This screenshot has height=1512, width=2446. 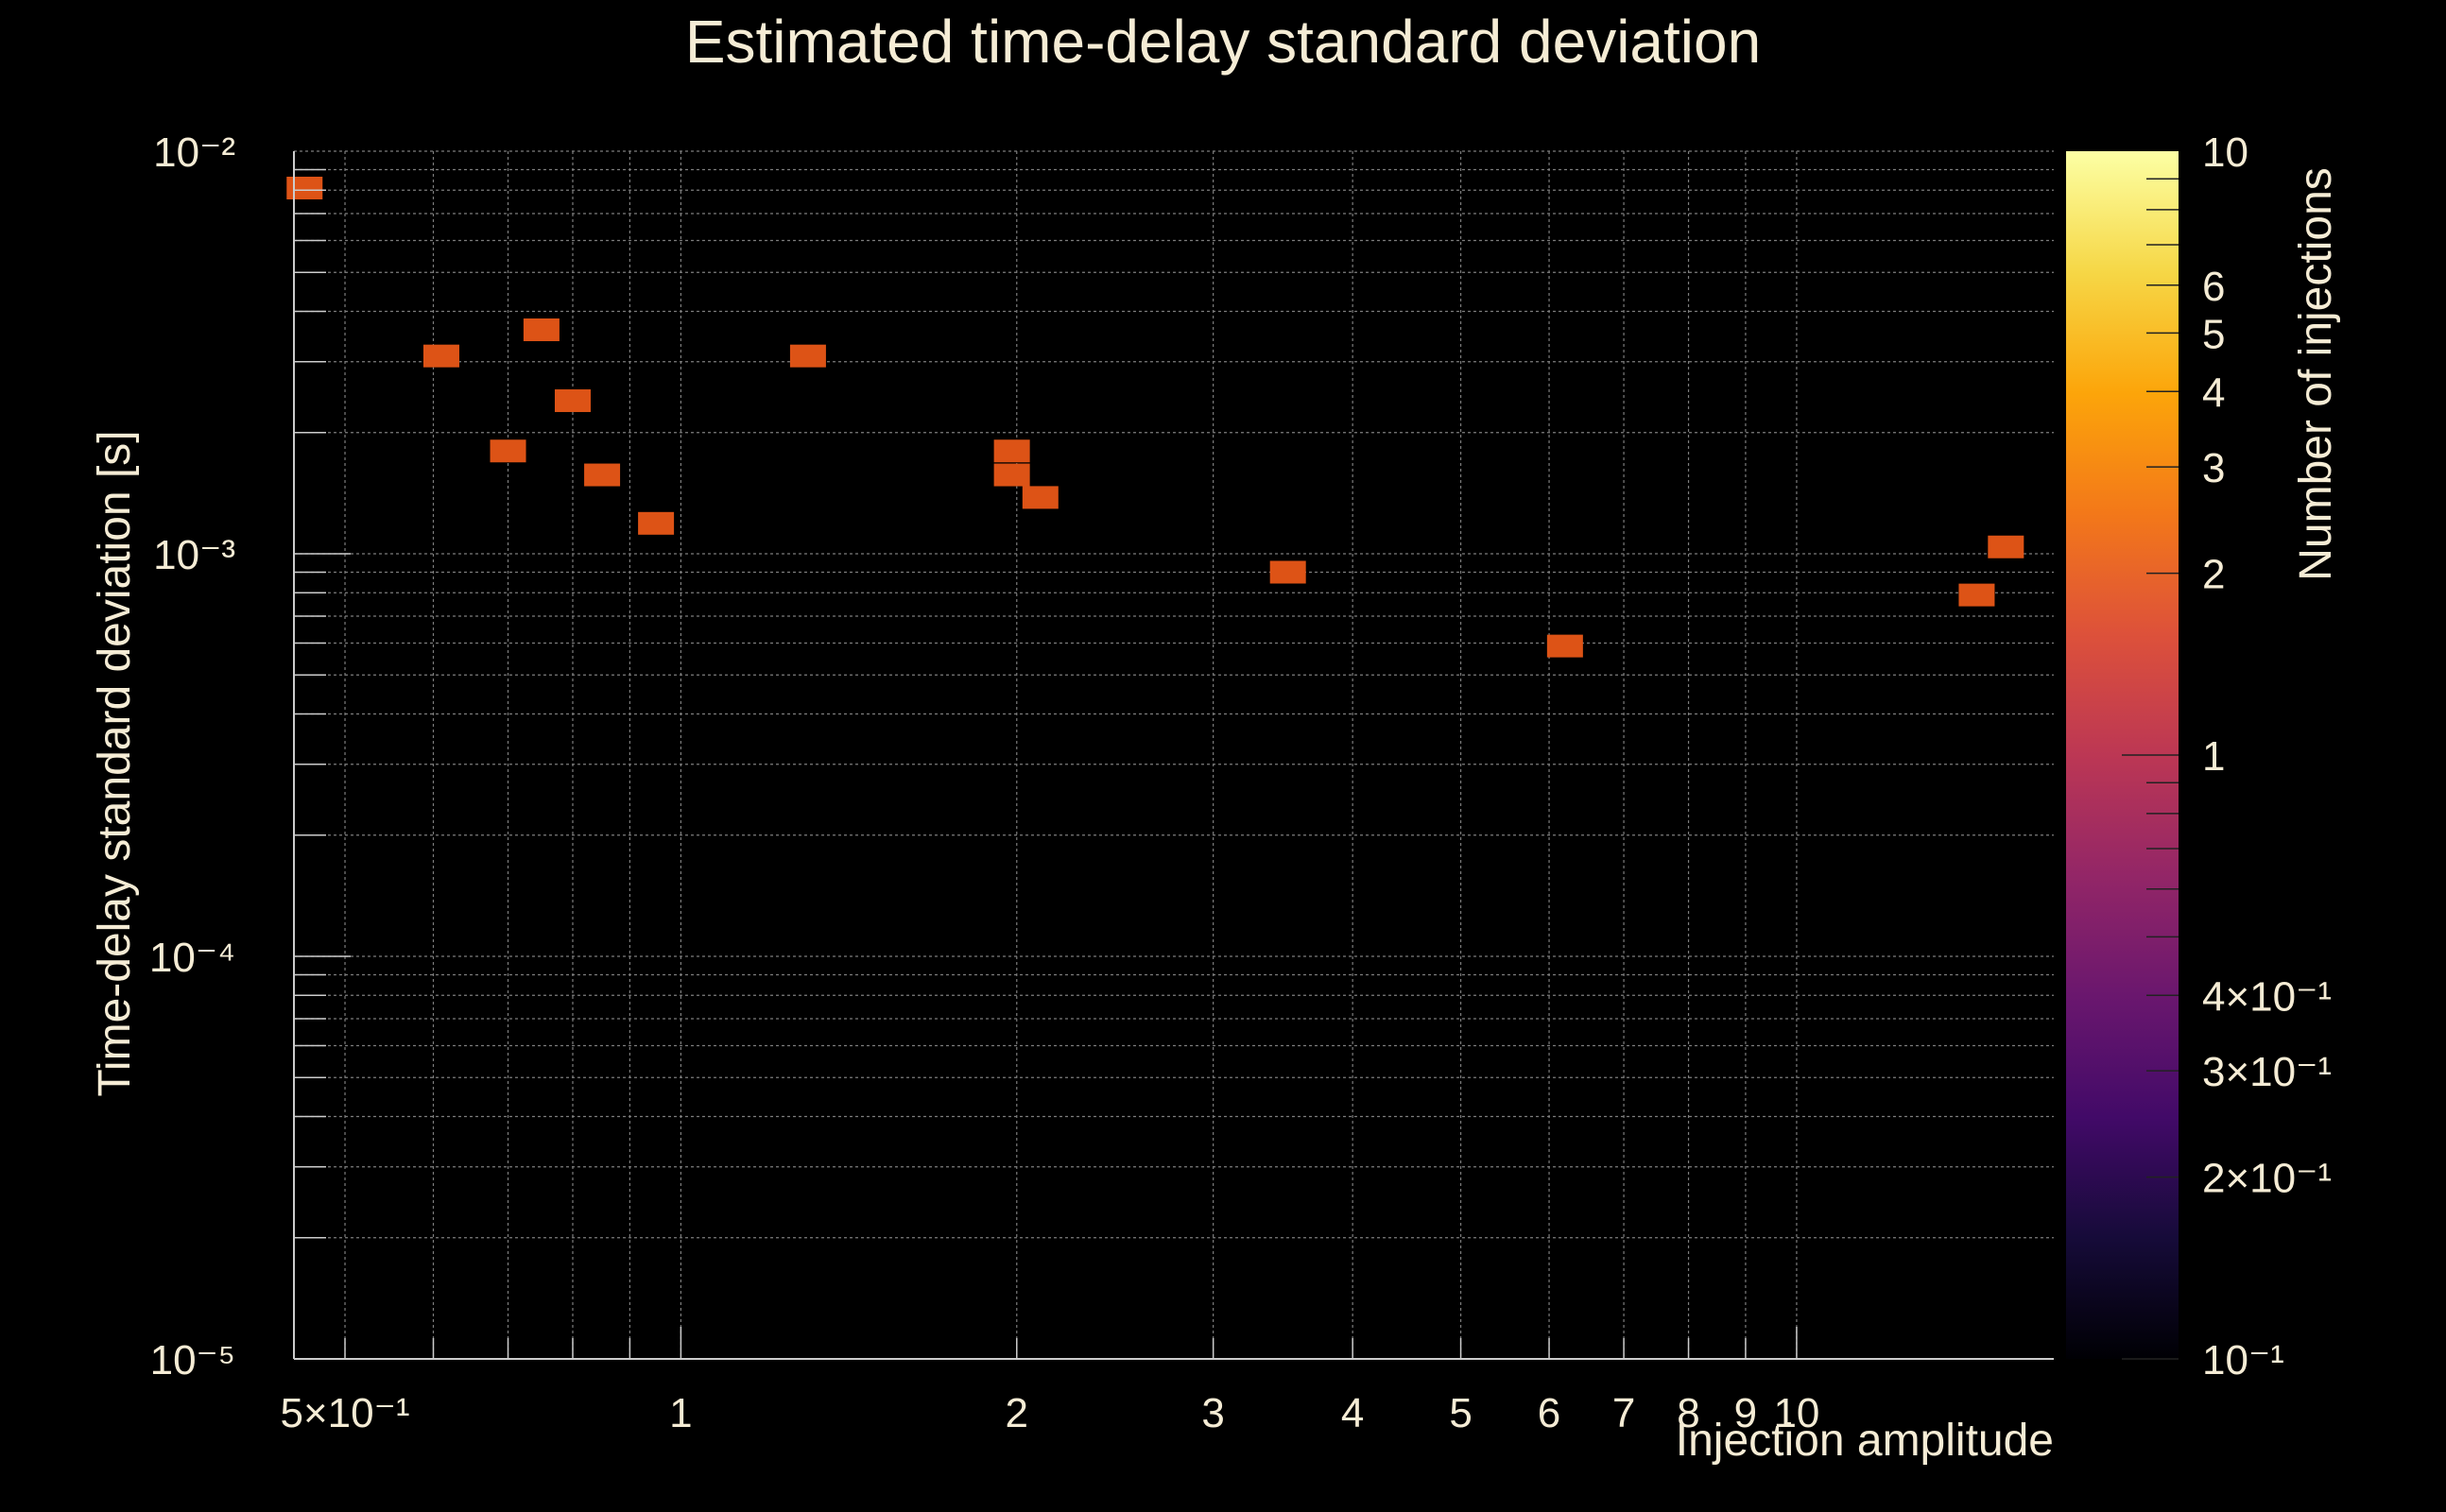 What do you see at coordinates (2213, 756) in the screenshot?
I see `colorbar-tick-label: 1` at bounding box center [2213, 756].